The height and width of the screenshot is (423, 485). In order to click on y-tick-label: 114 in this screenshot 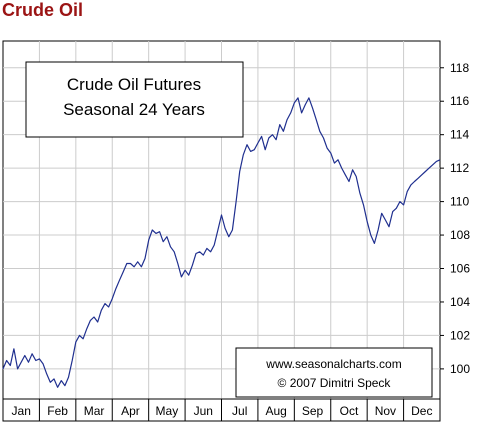, I will do `click(459, 135)`.